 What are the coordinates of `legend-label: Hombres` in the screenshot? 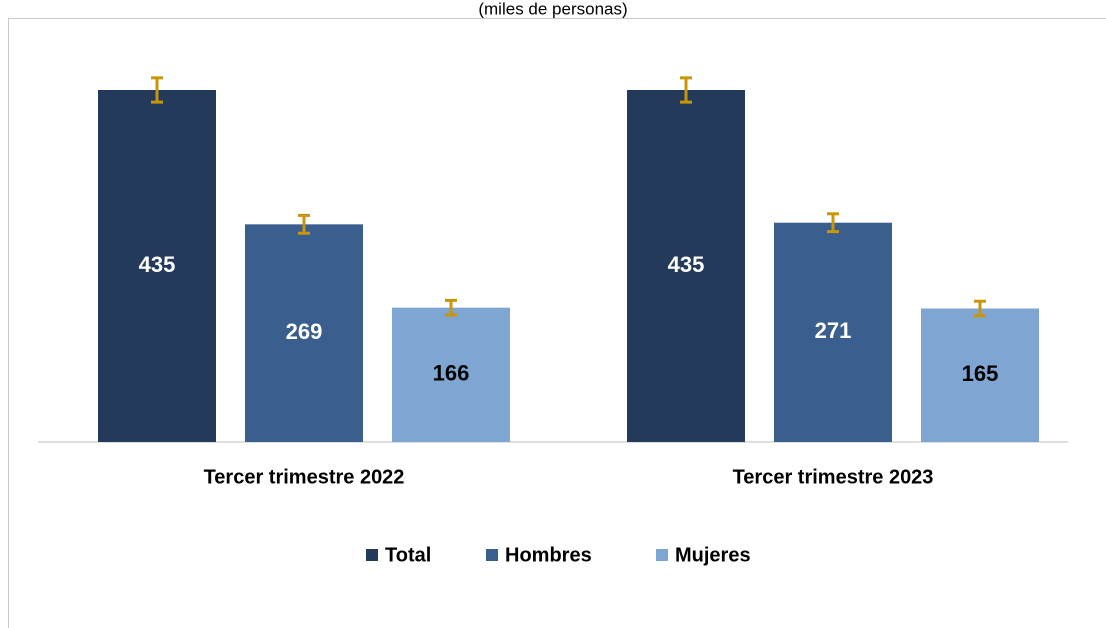 It's located at (548, 555).